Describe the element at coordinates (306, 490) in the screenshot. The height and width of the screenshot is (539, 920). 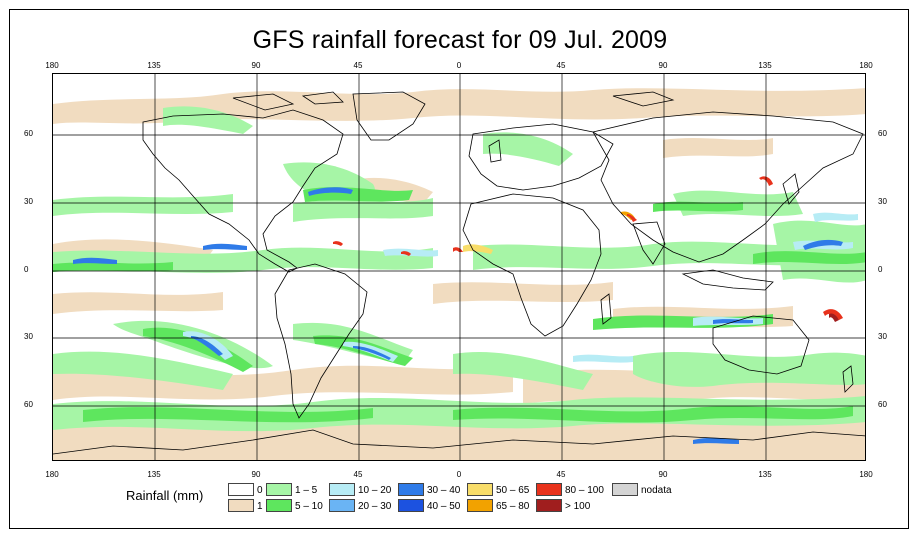
I see `legend-label: 1 – 5` at that location.